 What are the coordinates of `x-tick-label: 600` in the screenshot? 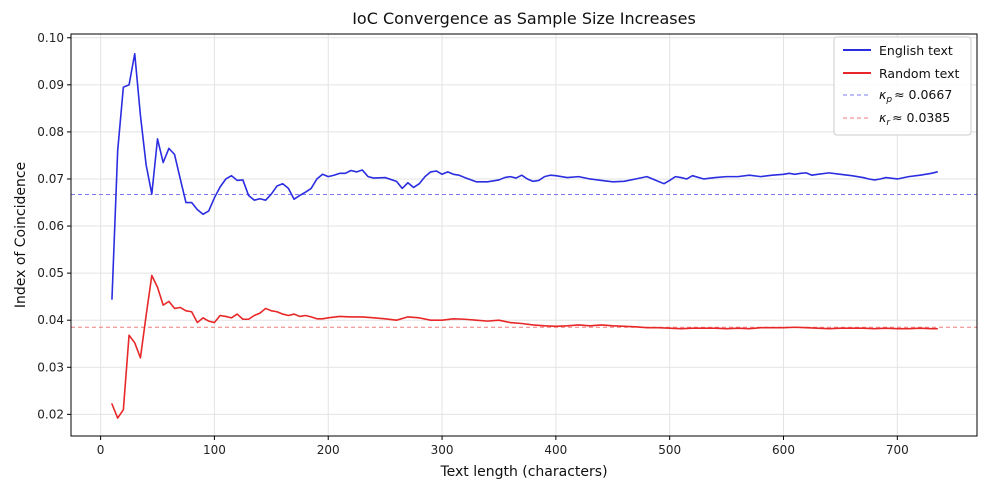 It's located at (783, 450).